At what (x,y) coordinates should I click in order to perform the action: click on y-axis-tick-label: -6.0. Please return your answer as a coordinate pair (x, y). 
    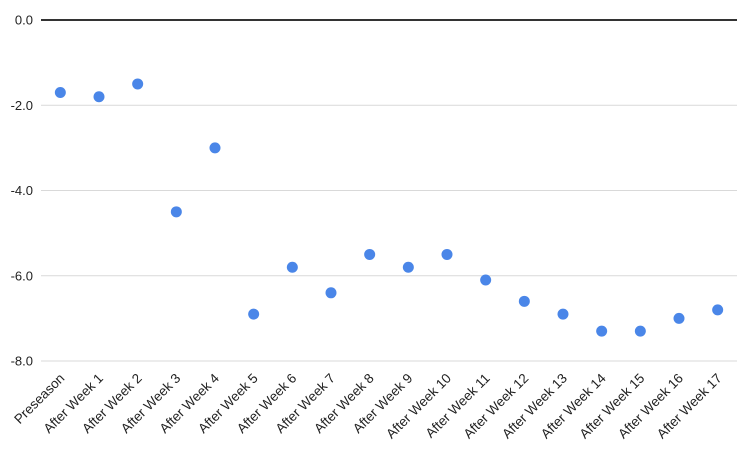
    Looking at the image, I should click on (22, 275).